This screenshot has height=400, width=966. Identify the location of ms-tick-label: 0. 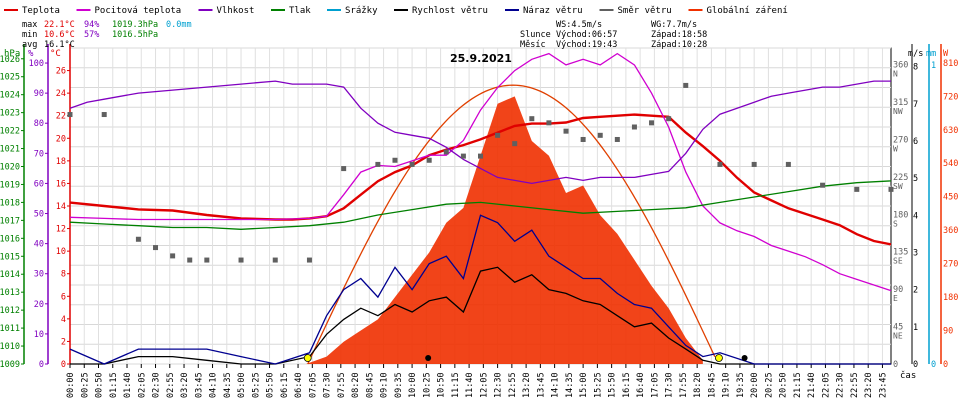
(915, 365).